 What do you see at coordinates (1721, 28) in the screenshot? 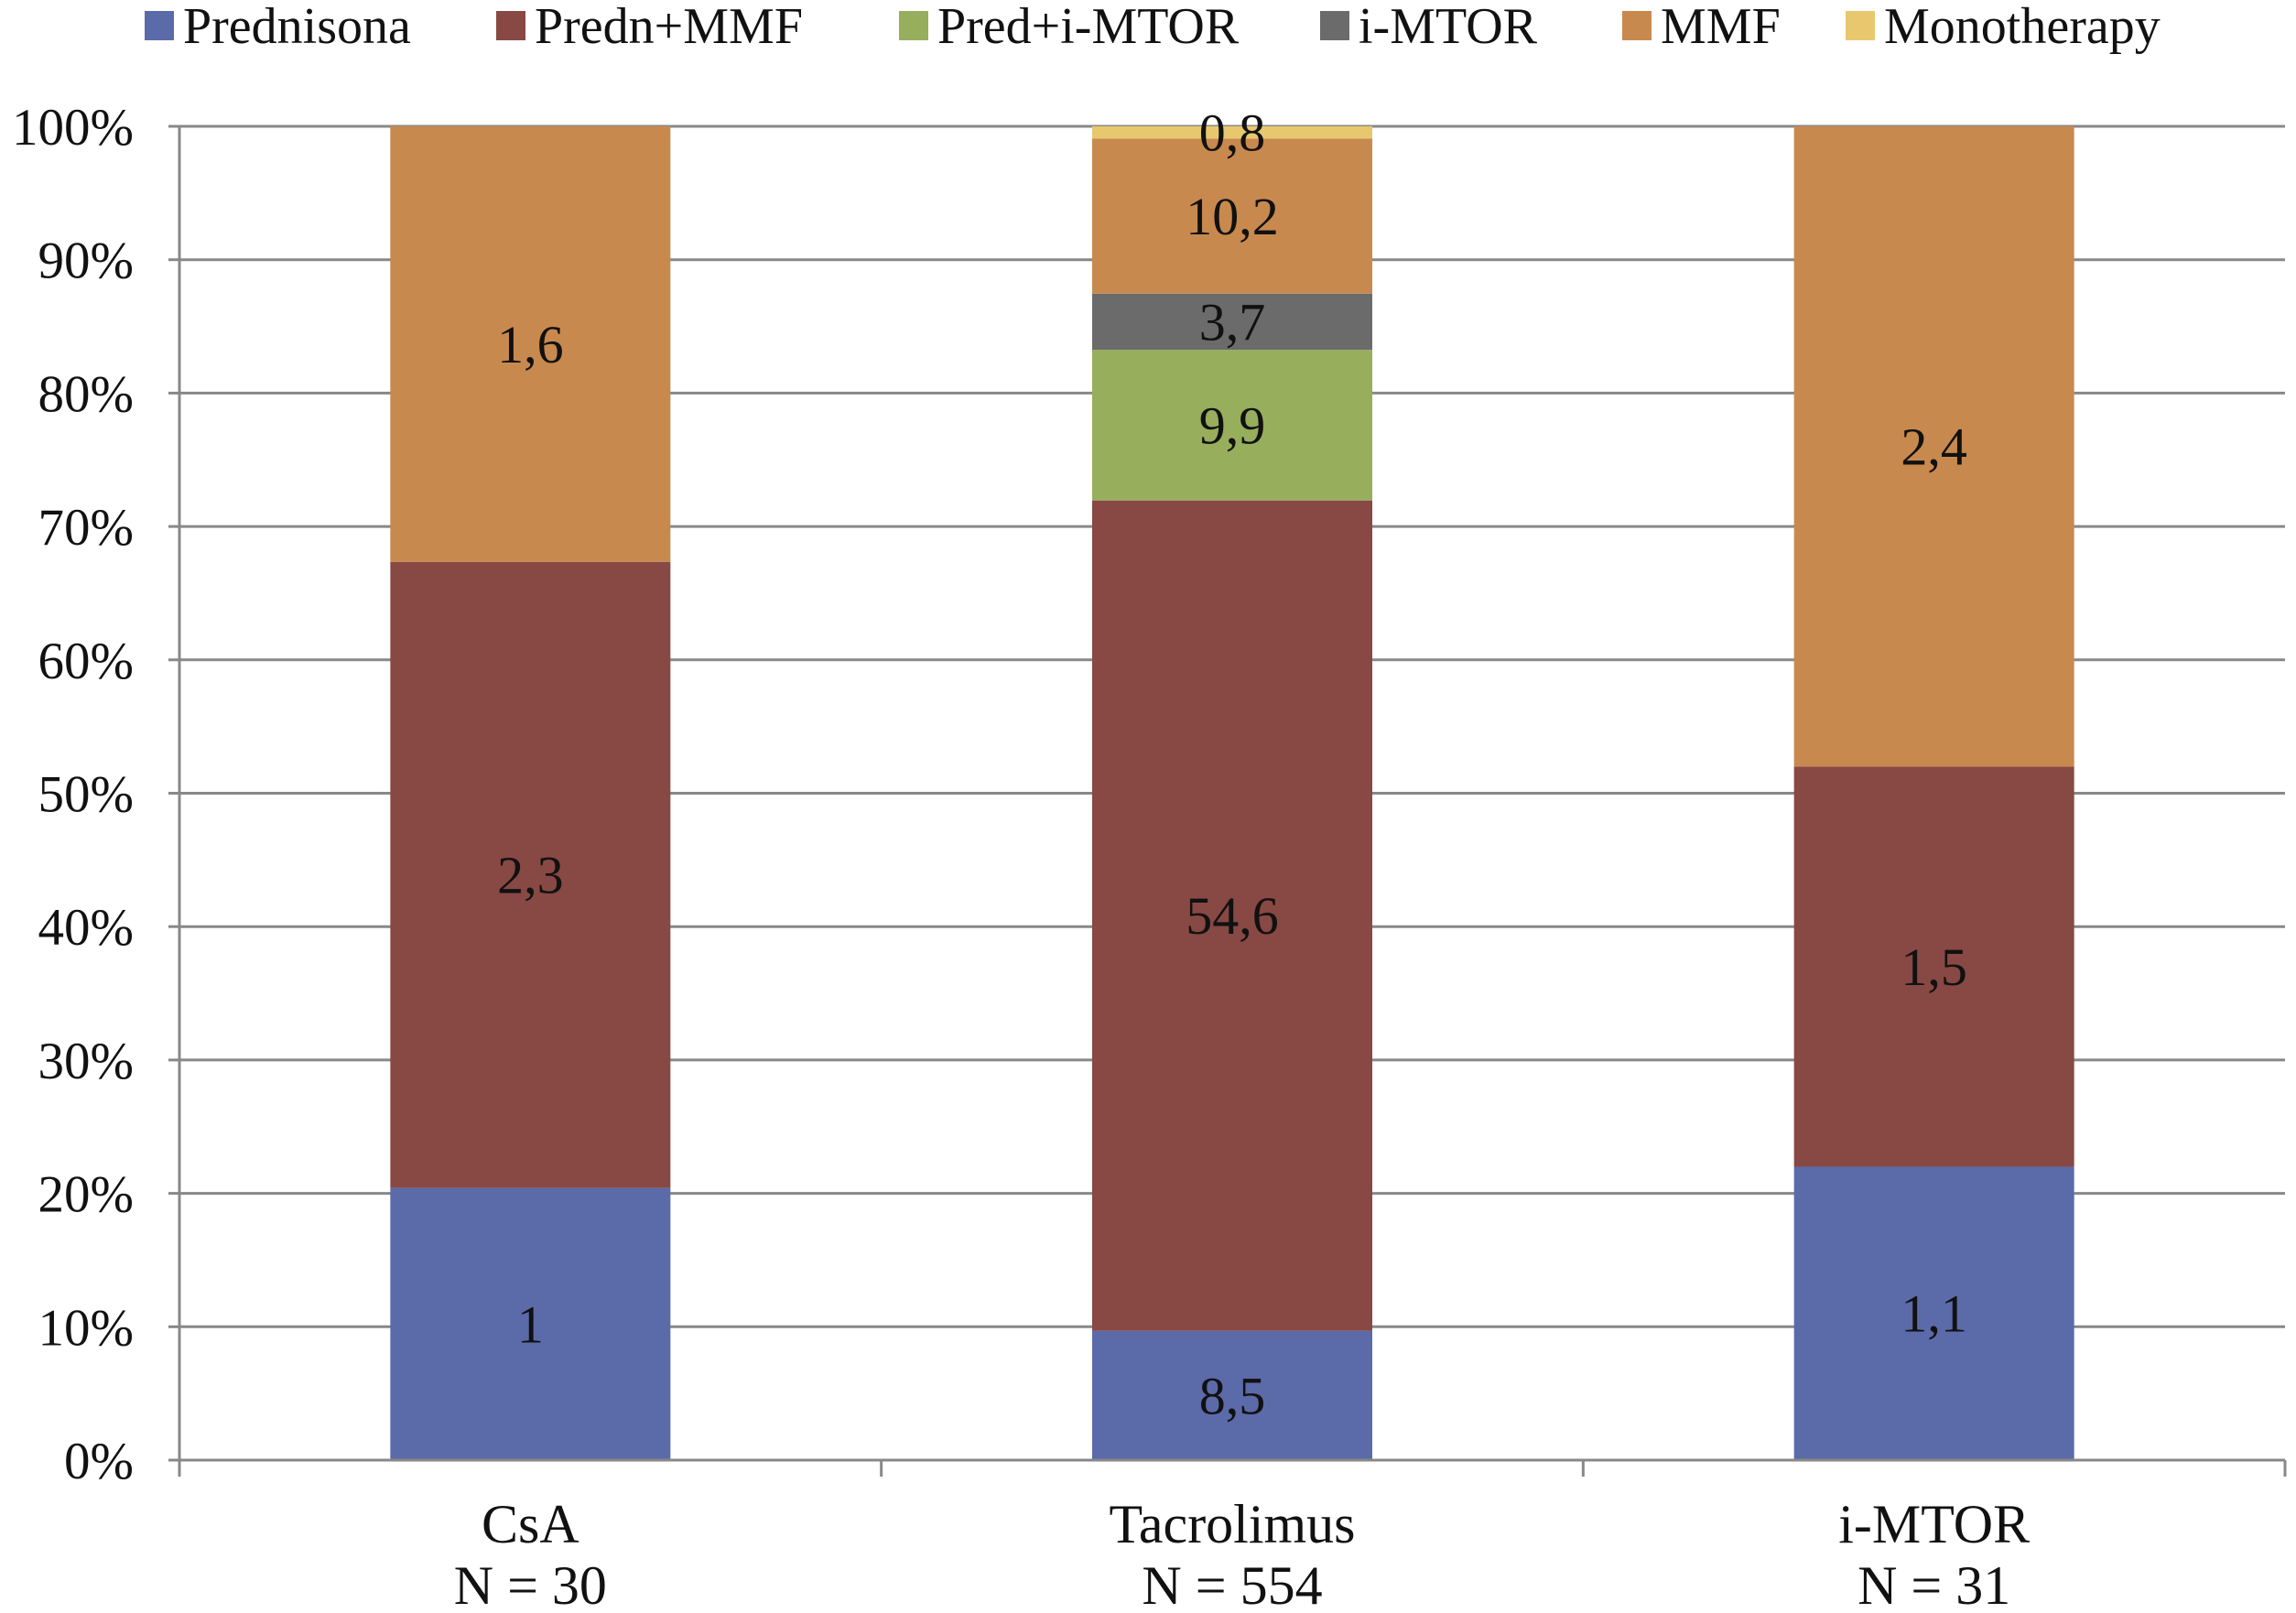
I see `legend-label: MMF` at bounding box center [1721, 28].